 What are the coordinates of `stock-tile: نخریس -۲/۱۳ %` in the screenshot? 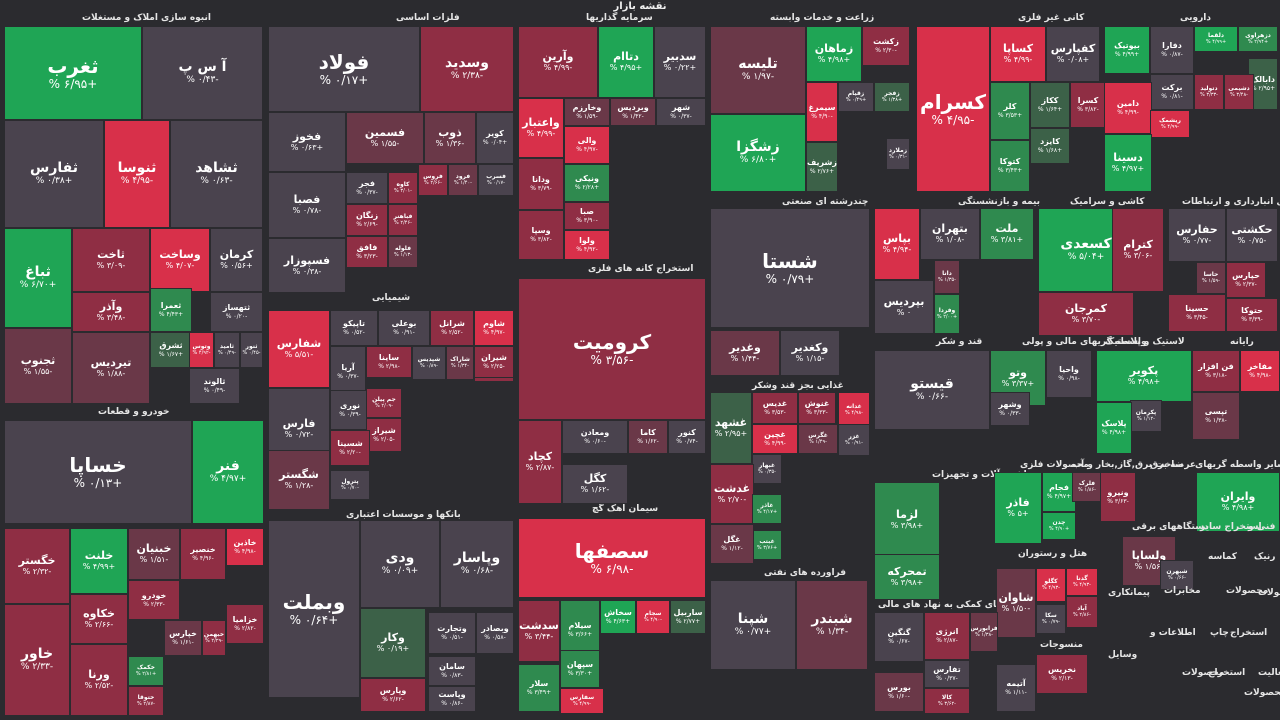 It's located at (1062, 674).